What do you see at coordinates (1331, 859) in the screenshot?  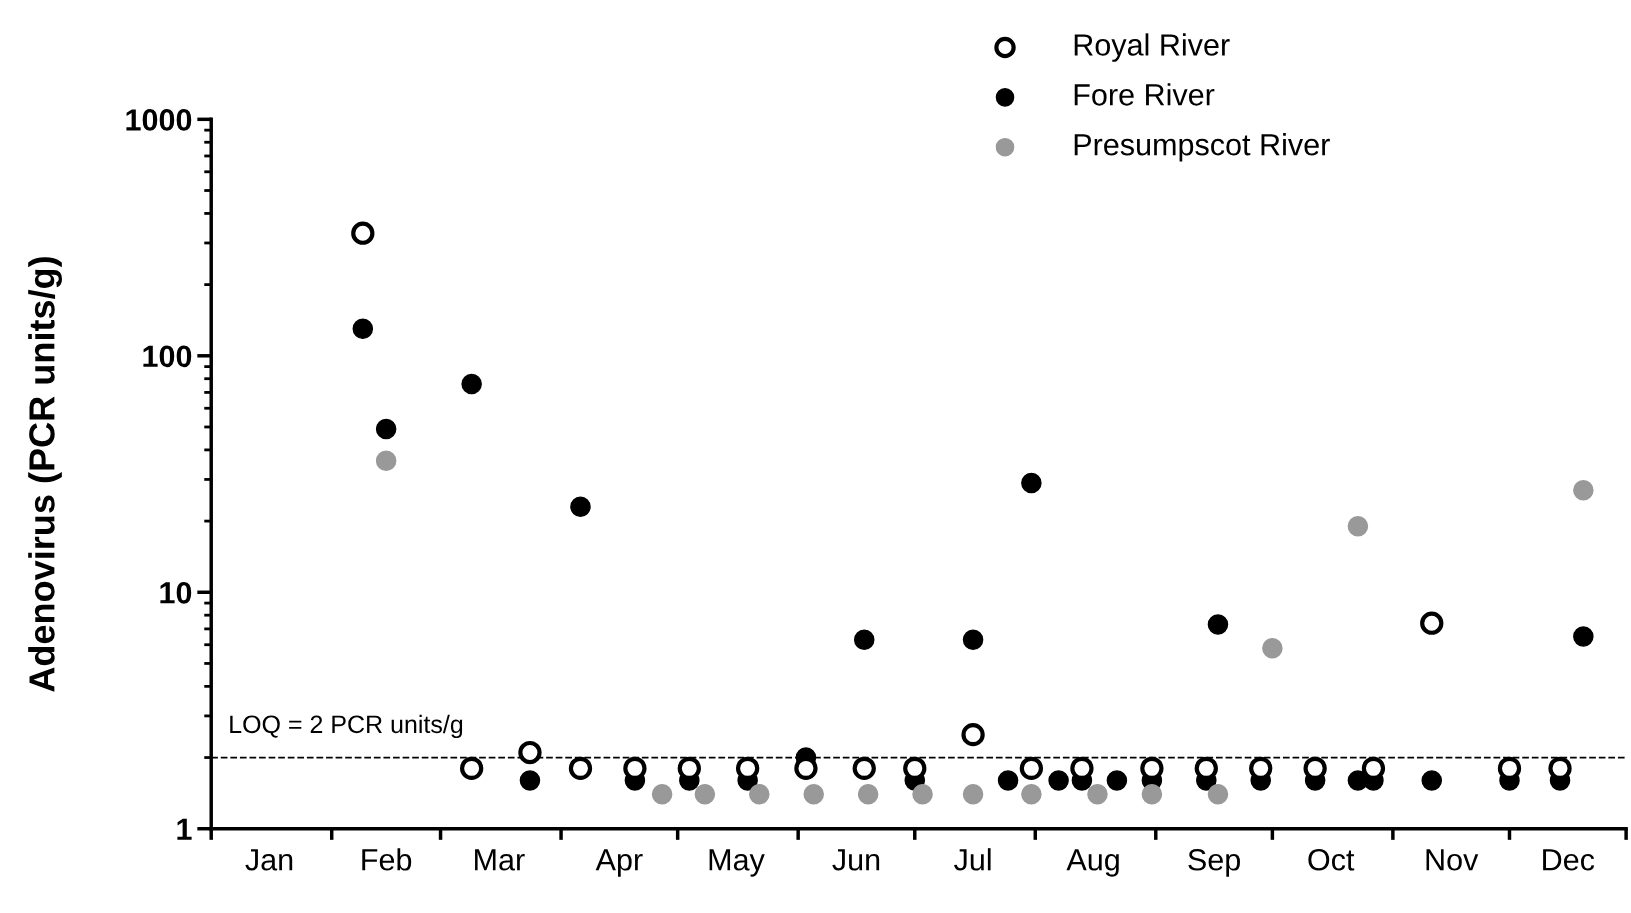 I see `x-tick-label: Oct` at bounding box center [1331, 859].